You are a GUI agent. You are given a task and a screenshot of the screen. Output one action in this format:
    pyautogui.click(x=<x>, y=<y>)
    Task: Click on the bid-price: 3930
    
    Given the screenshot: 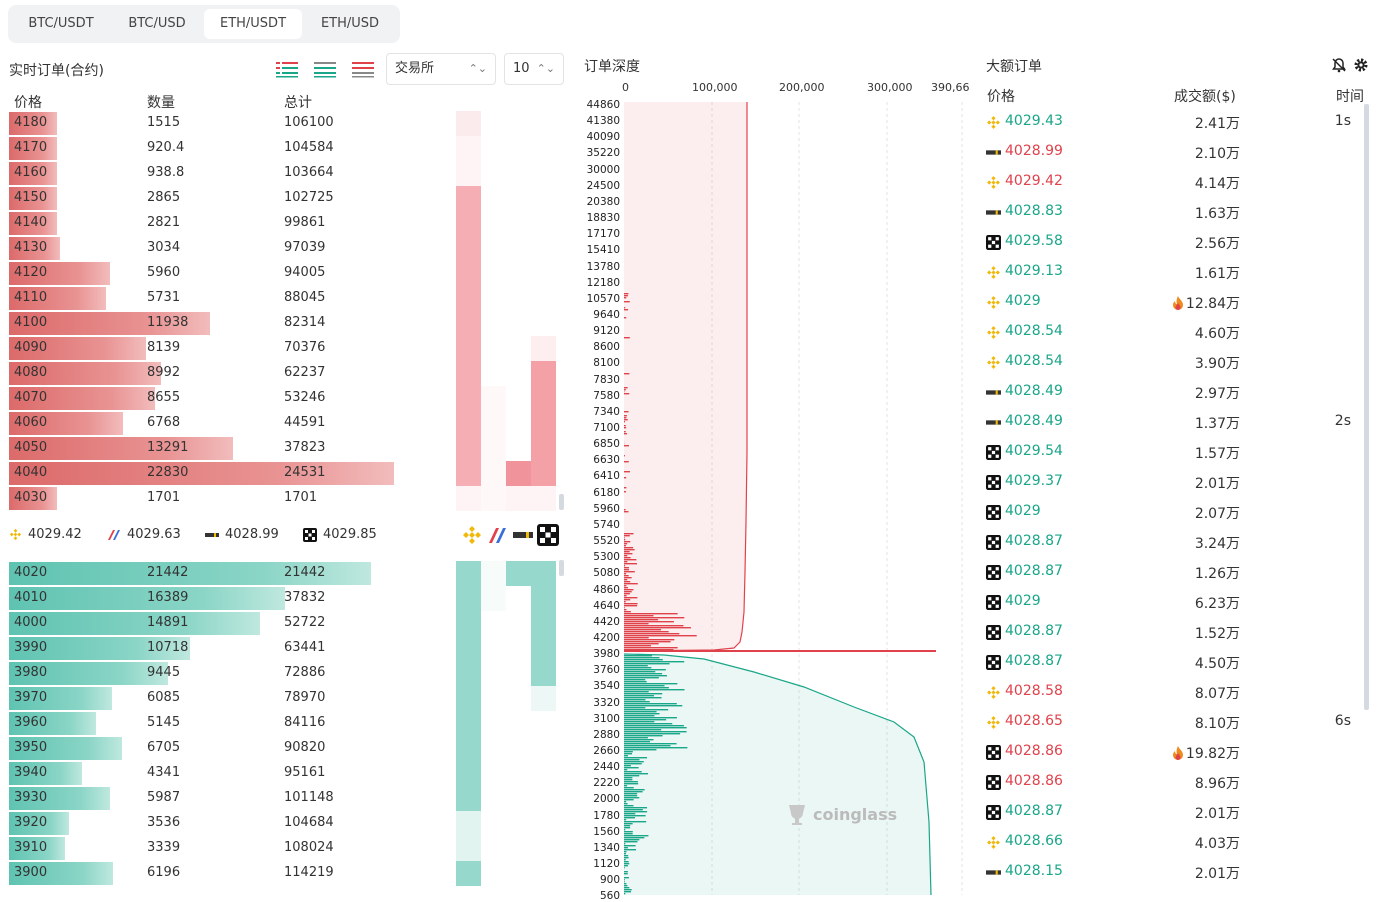 What is the action you would take?
    pyautogui.click(x=30, y=797)
    